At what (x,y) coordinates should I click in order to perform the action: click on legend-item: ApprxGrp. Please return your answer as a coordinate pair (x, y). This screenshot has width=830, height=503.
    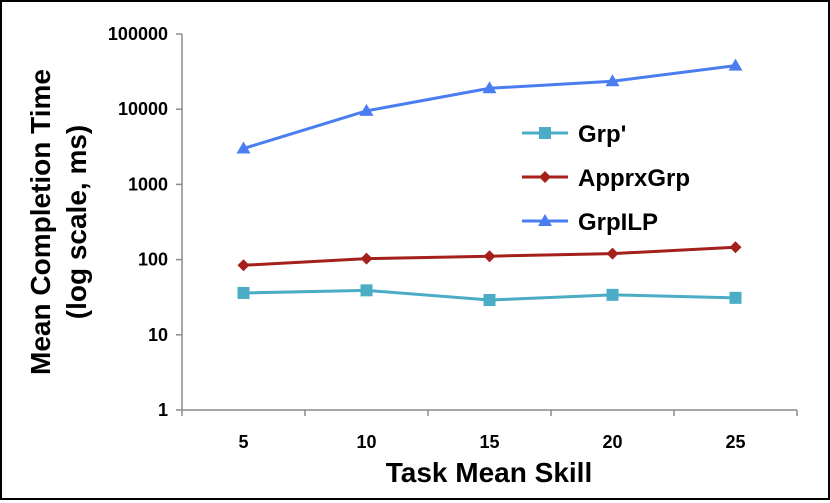
    Looking at the image, I should click on (606, 178).